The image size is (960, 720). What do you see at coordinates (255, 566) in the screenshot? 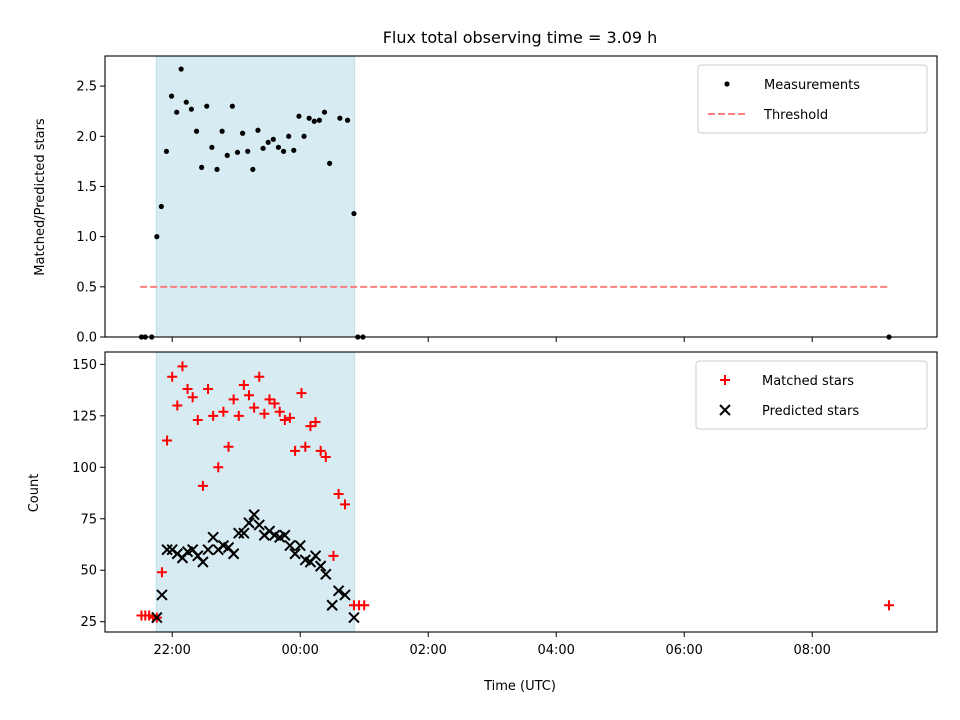
I see `series-predicted-stars` at bounding box center [255, 566].